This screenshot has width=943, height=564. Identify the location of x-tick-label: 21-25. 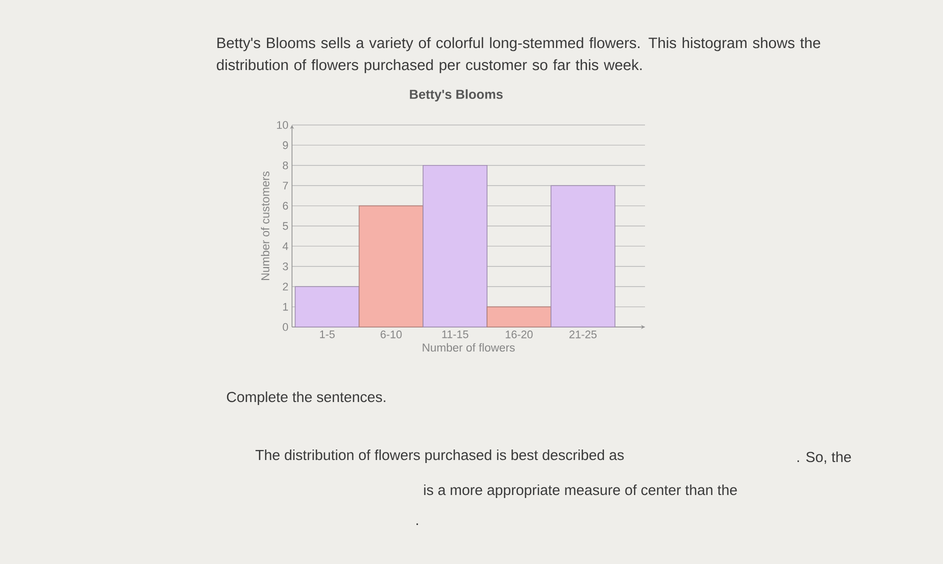
(583, 334).